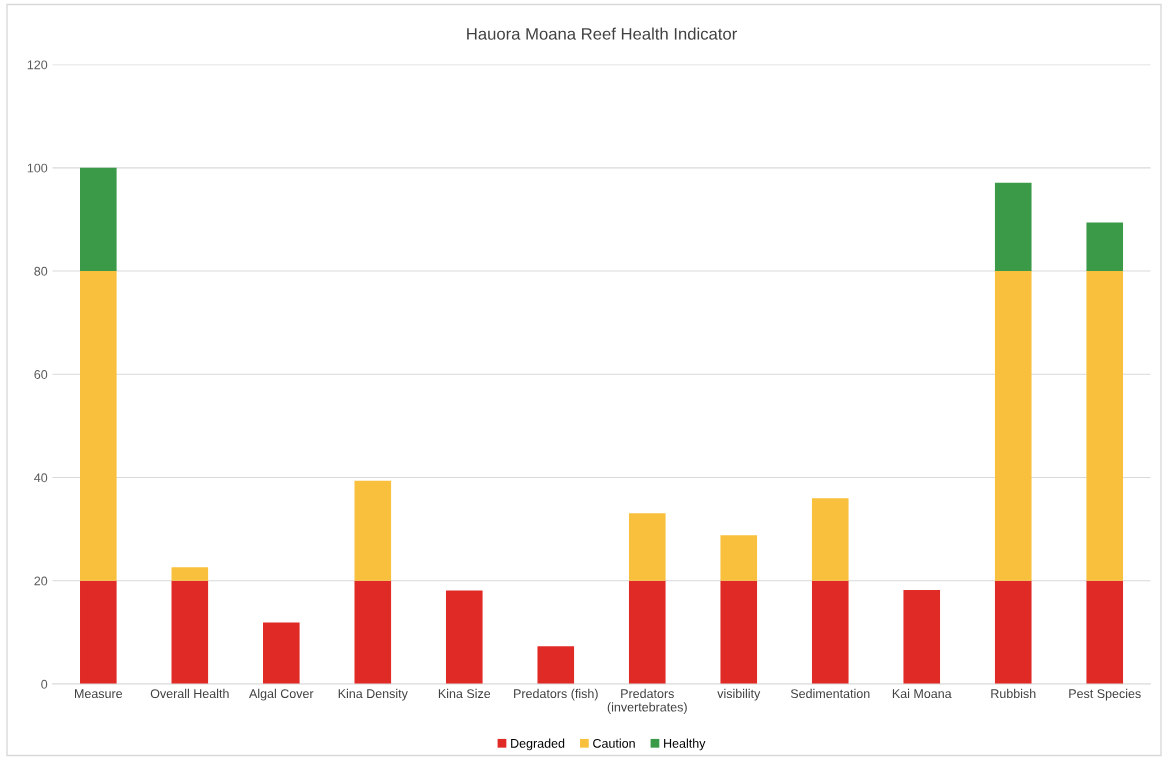  What do you see at coordinates (602, 33) in the screenshot?
I see `chart-title: Hauora Moana Reef Health Indicator` at bounding box center [602, 33].